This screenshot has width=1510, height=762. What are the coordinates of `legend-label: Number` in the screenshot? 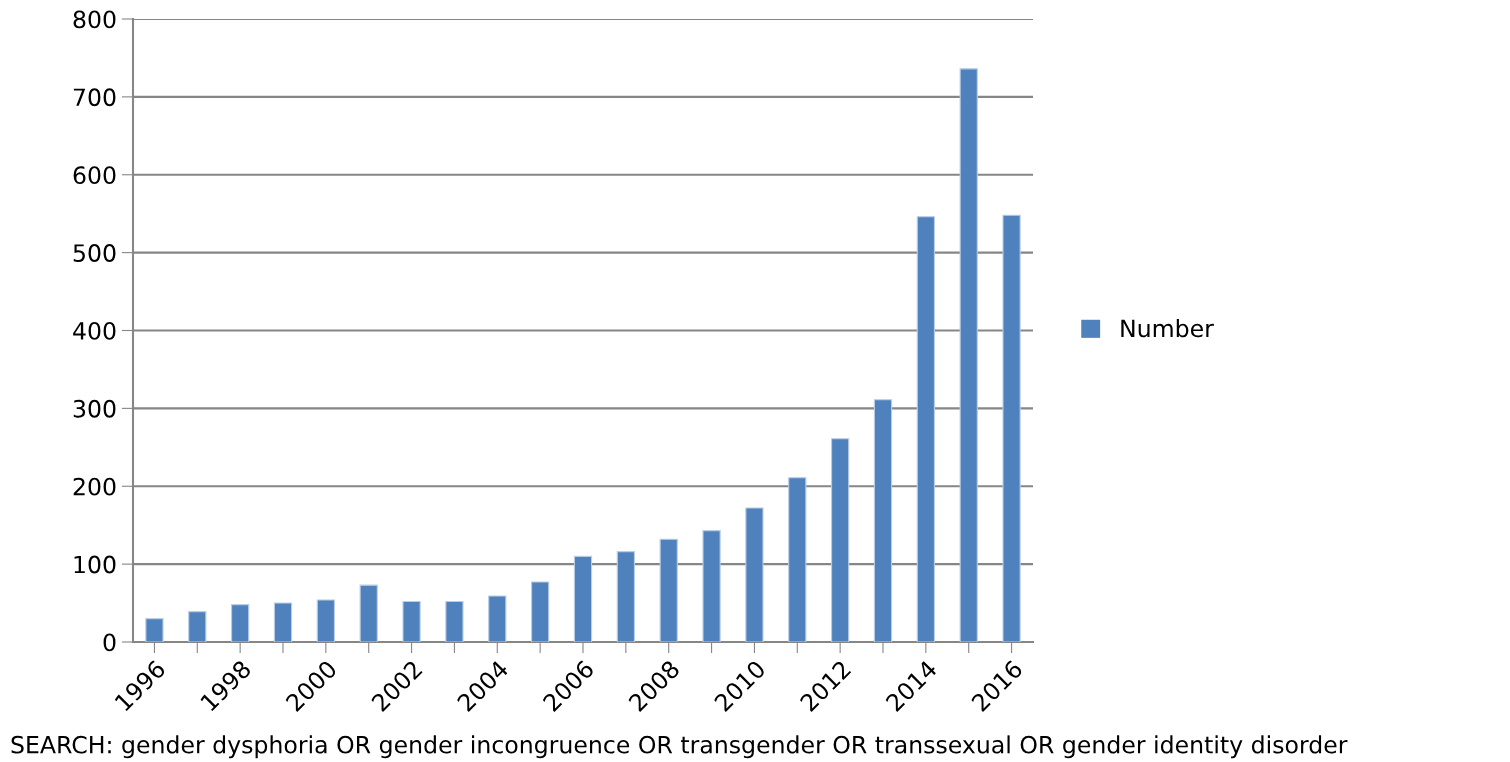 It's located at (1167, 328).